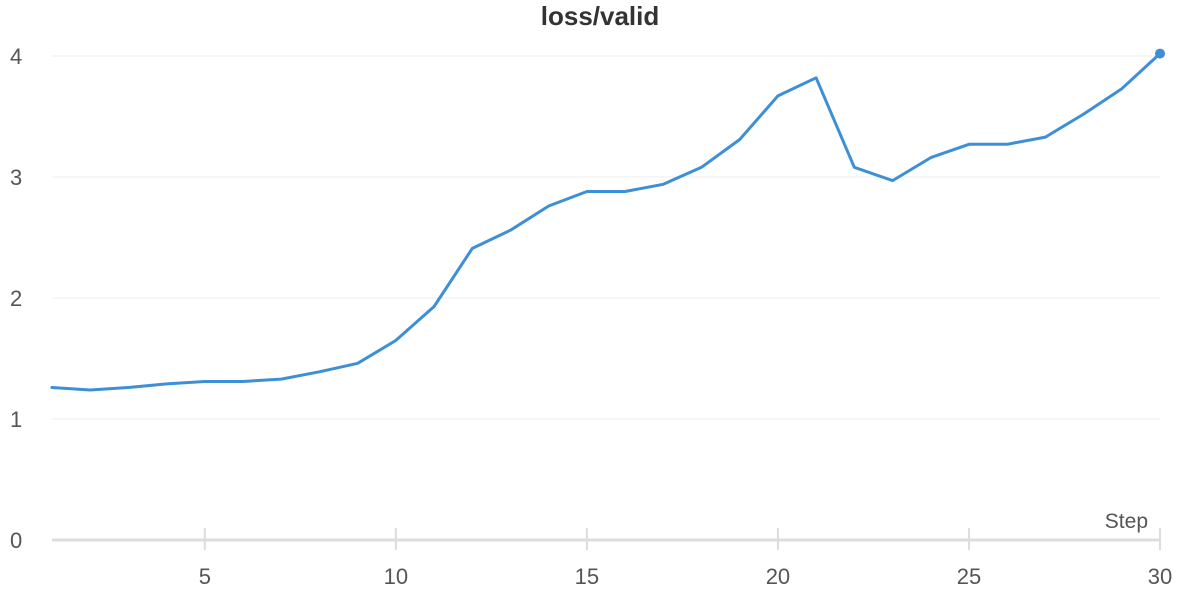  What do you see at coordinates (1160, 576) in the screenshot?
I see `x-tick-label-30: 30` at bounding box center [1160, 576].